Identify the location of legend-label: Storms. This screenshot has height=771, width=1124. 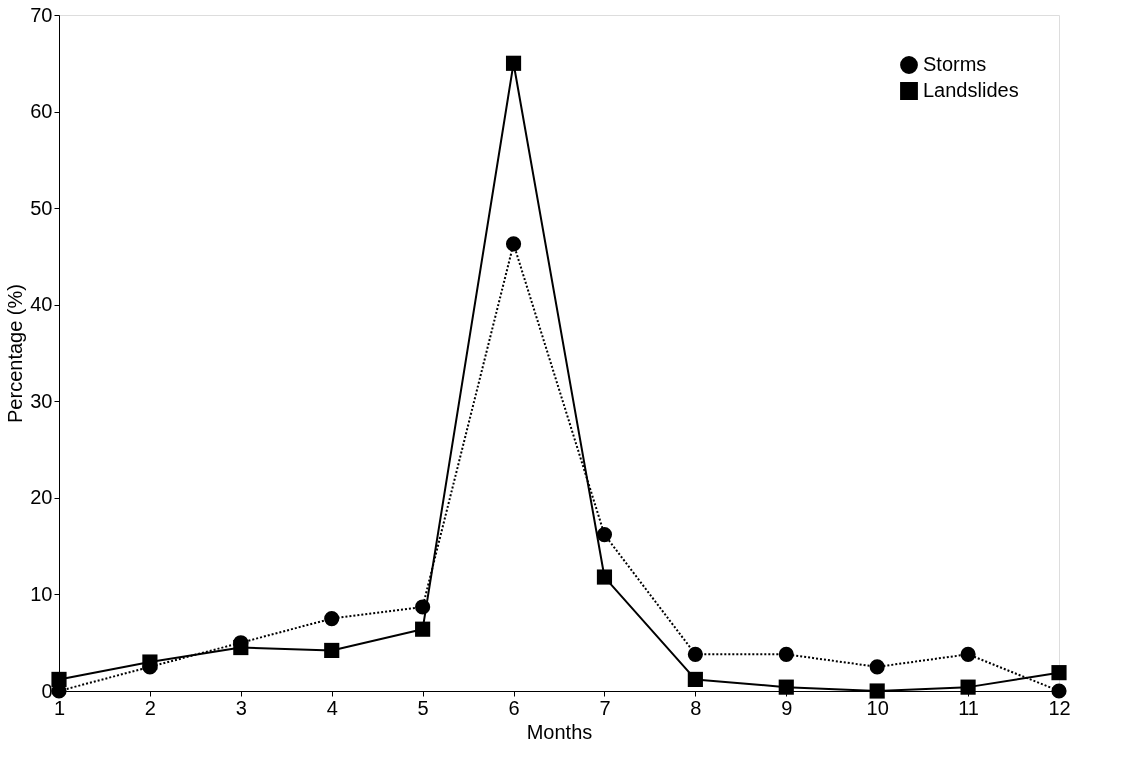
(955, 64).